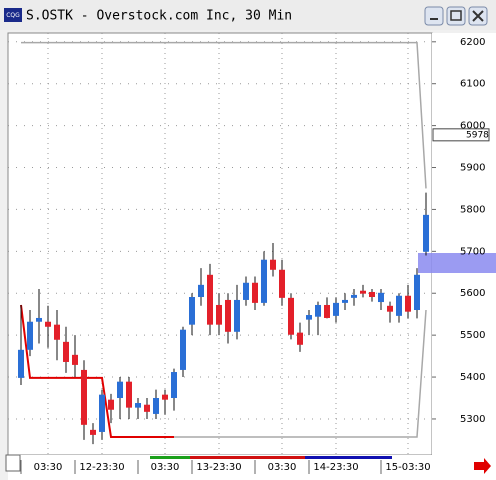 The height and width of the screenshot is (480, 496). What do you see at coordinates (434, 16) in the screenshot?
I see `minimize-button` at bounding box center [434, 16].